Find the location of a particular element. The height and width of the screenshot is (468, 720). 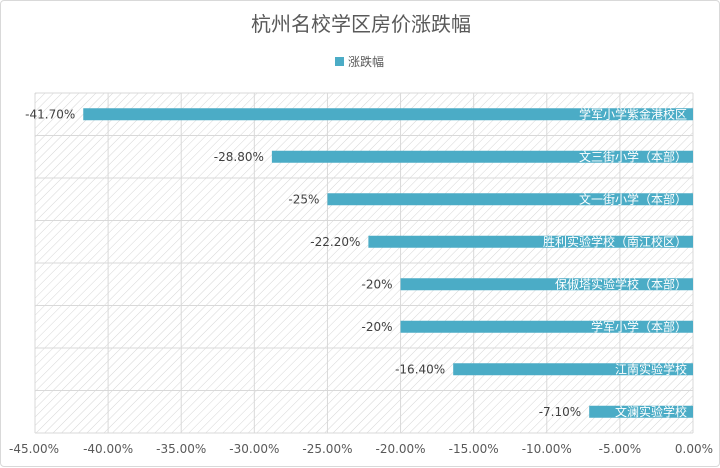

x-tick-label: -20.00% is located at coordinates (401, 449).